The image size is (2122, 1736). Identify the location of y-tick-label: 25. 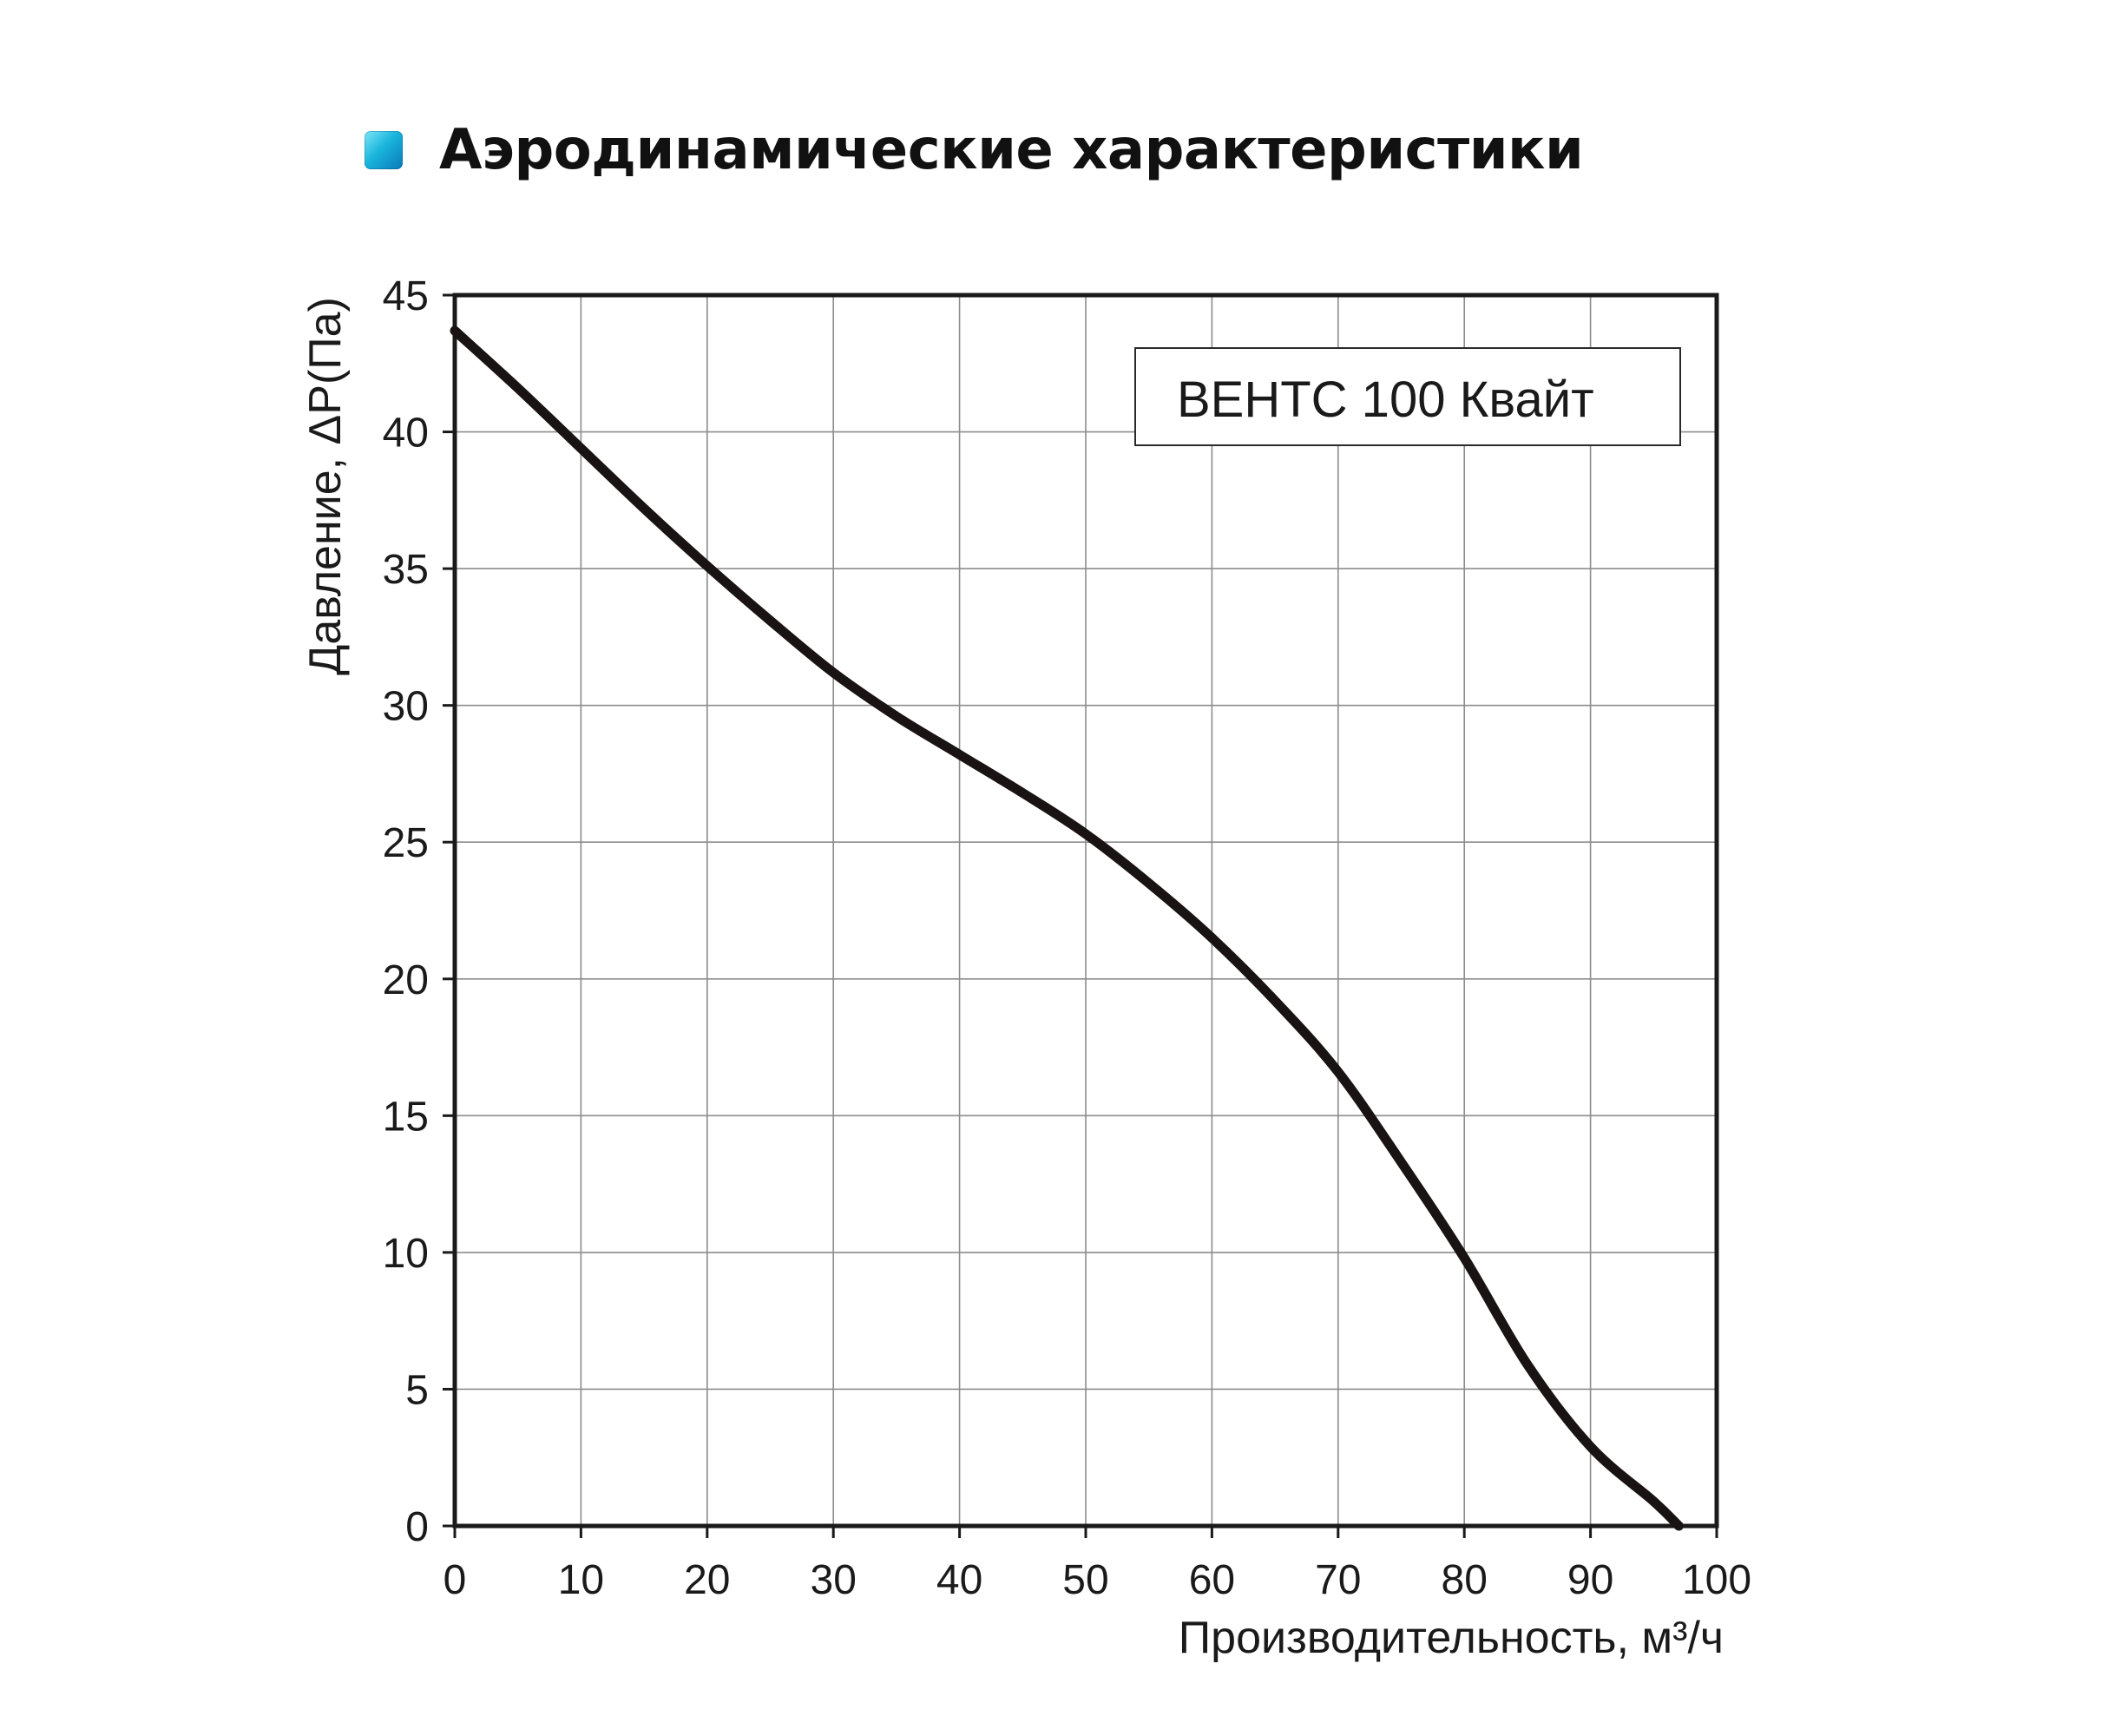
(406, 843).